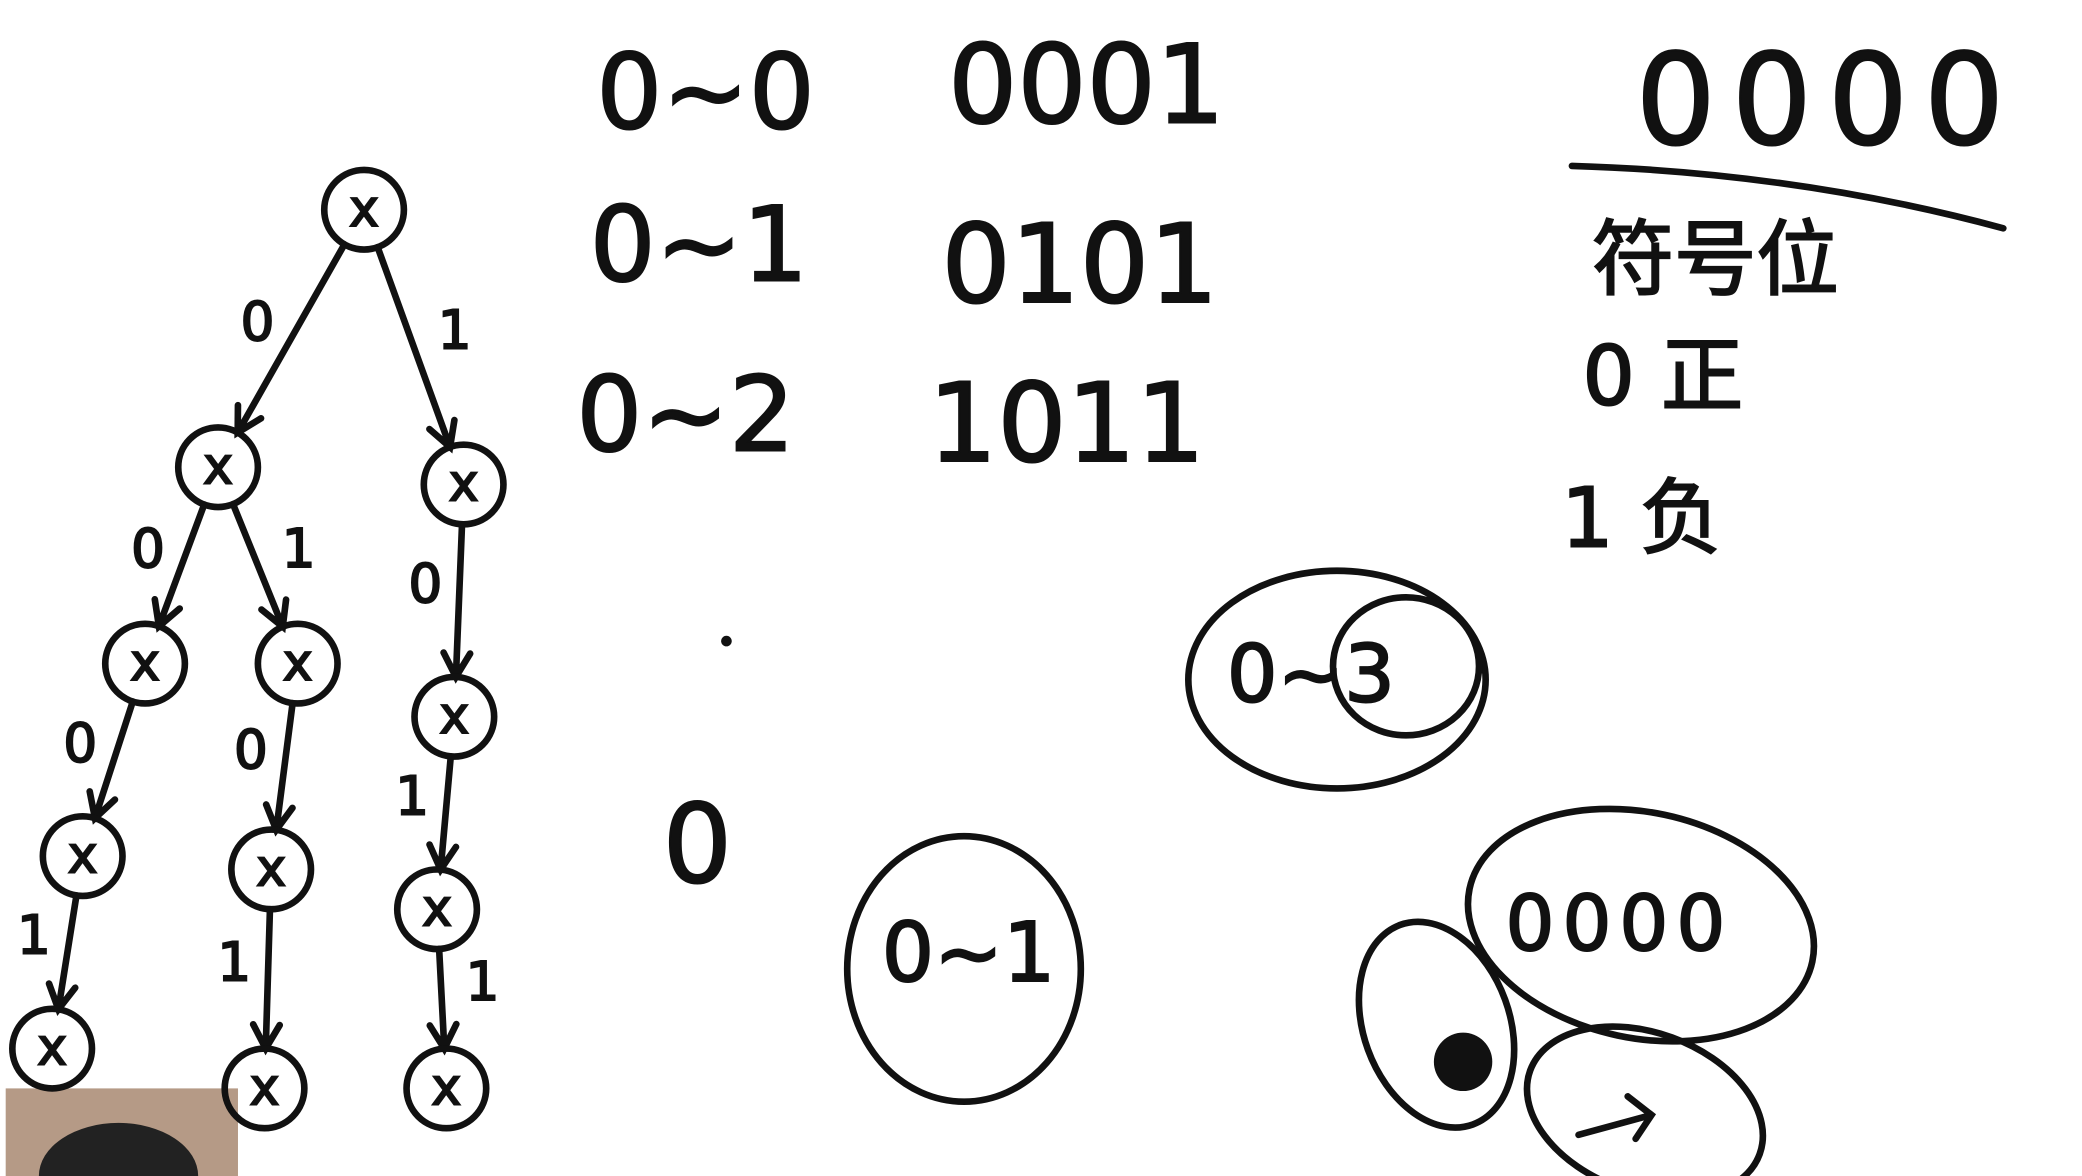 Image resolution: width=2082 pixels, height=1176 pixels. Describe the element at coordinates (697, 844) in the screenshot. I see `zero: 0` at that location.